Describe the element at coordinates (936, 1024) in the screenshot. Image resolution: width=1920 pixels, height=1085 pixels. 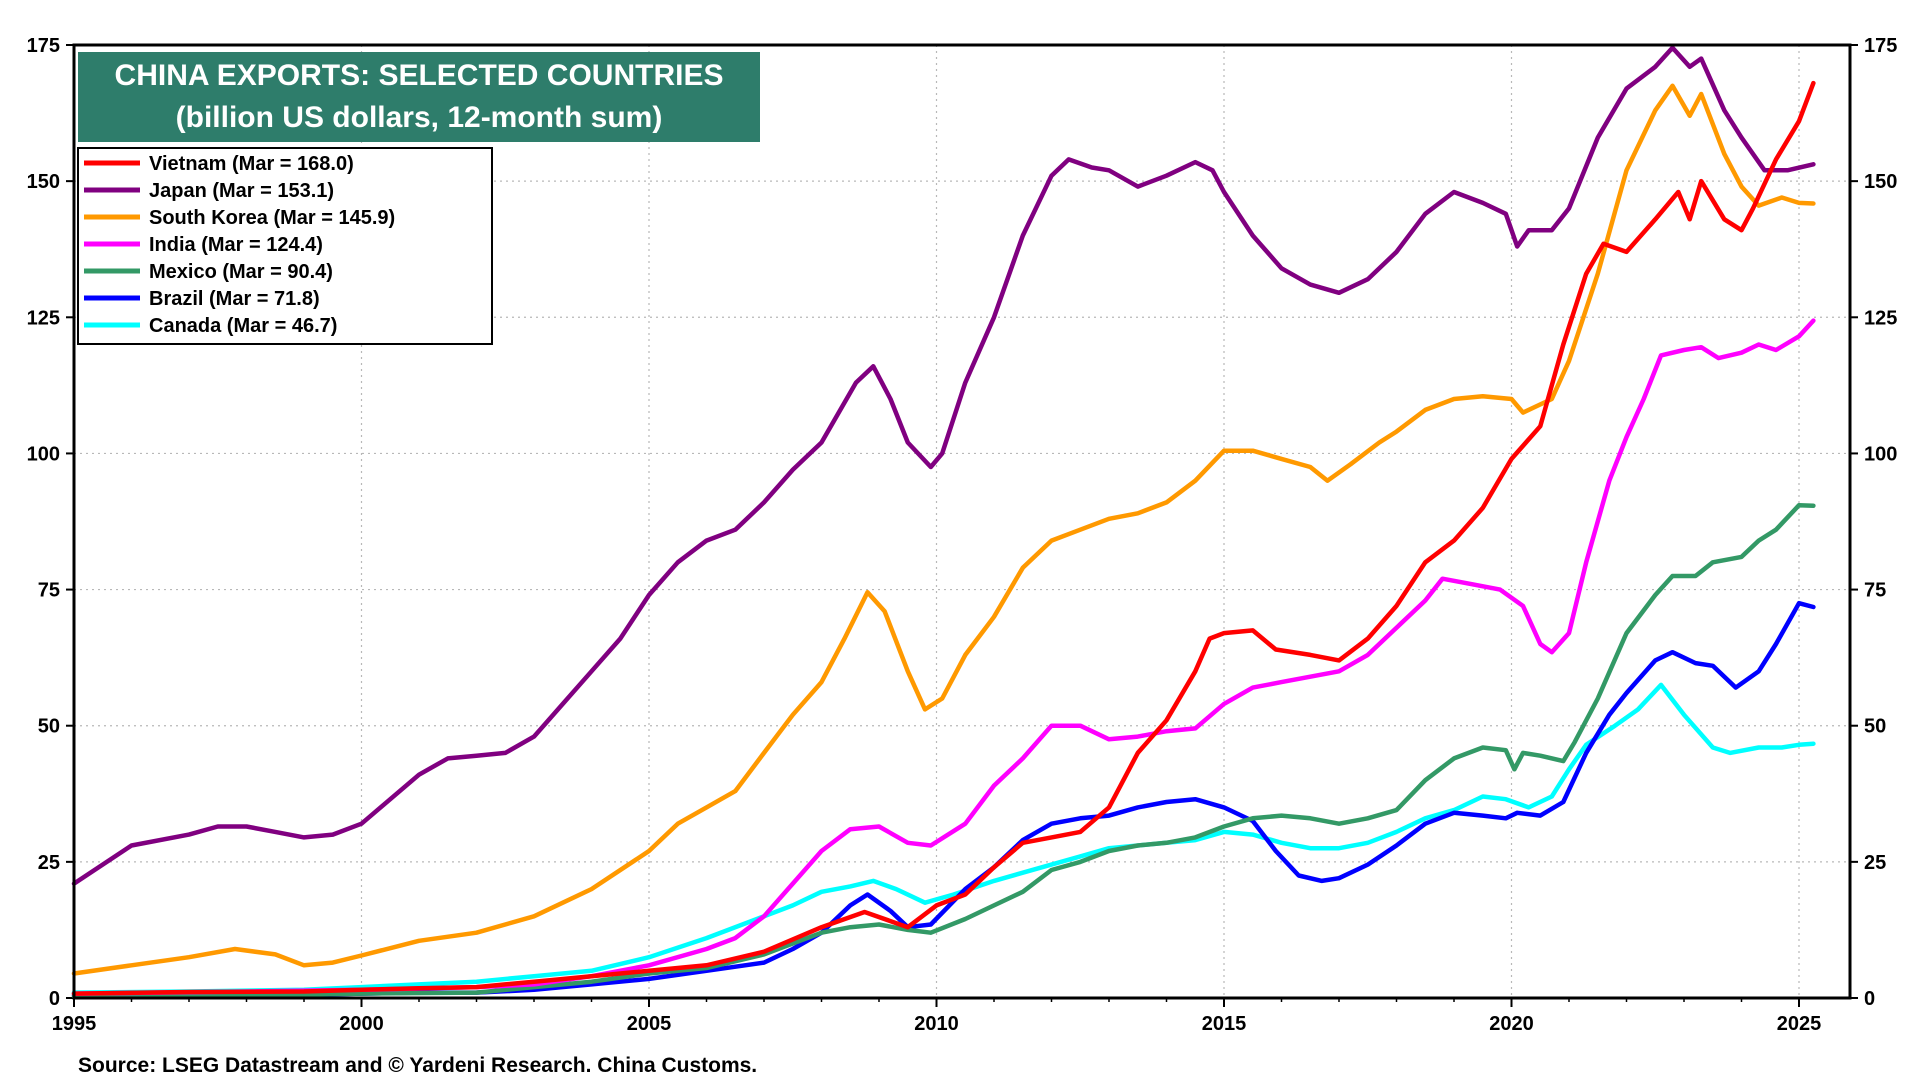
I see `x-tick-label: 2010` at that location.